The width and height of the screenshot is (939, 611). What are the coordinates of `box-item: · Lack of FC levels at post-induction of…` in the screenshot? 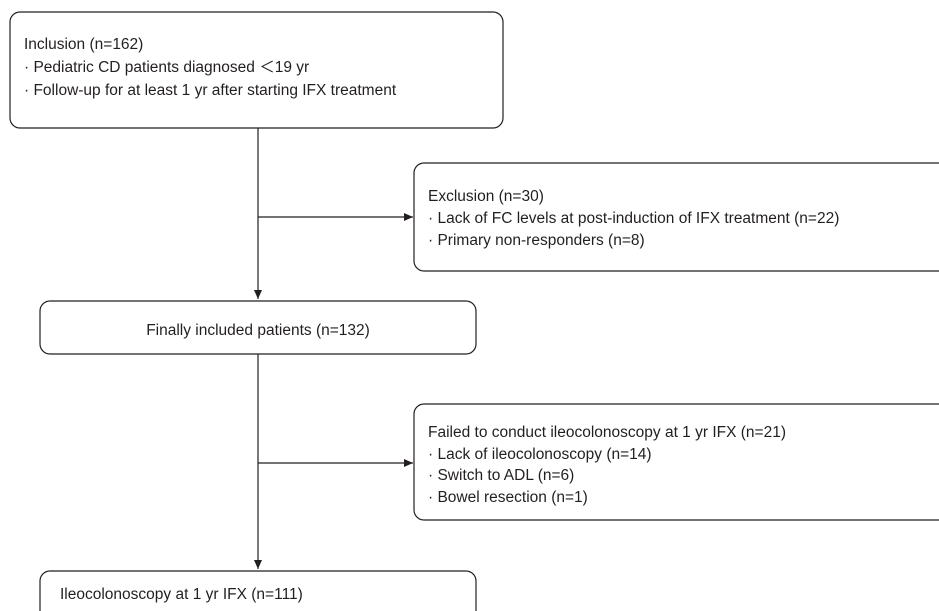 It's located at (633, 218).